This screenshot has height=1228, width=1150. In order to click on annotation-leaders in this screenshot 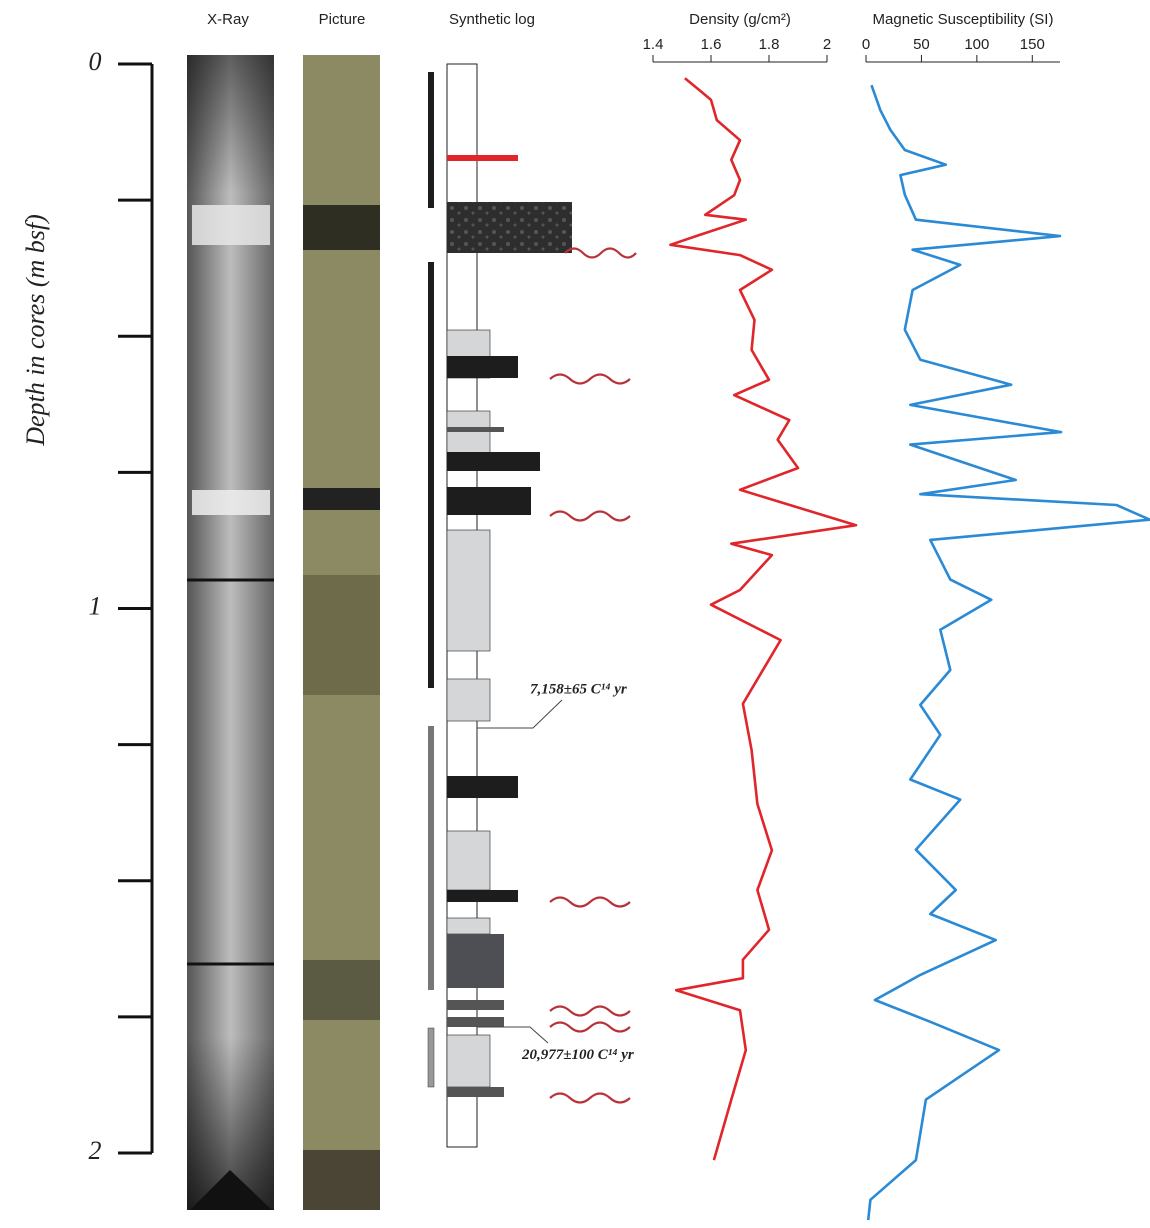, I will do `click(520, 871)`.